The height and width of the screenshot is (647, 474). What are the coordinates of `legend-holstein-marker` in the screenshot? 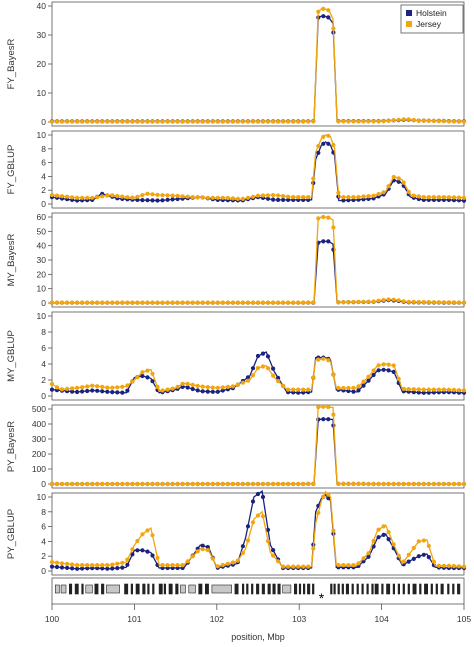 It's located at (409, 13).